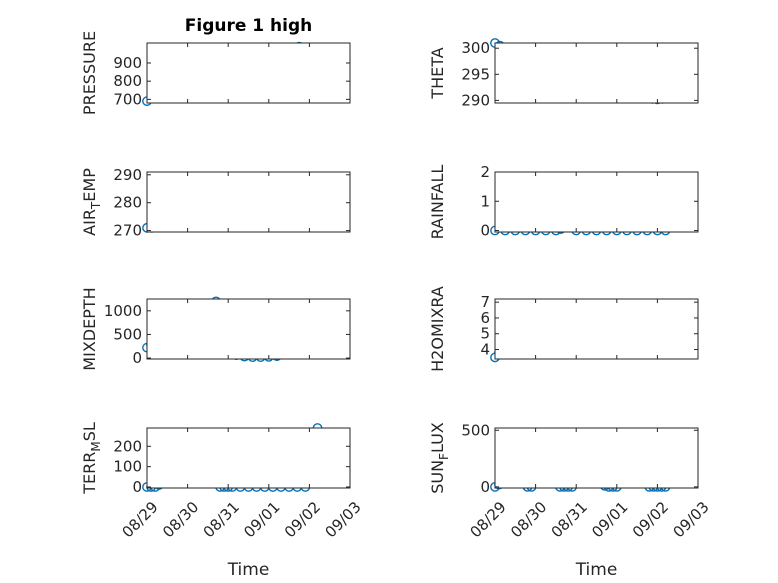 This screenshot has height=583, width=778. Describe the element at coordinates (127, 203) in the screenshot. I see `y-tick-label: 280` at that location.